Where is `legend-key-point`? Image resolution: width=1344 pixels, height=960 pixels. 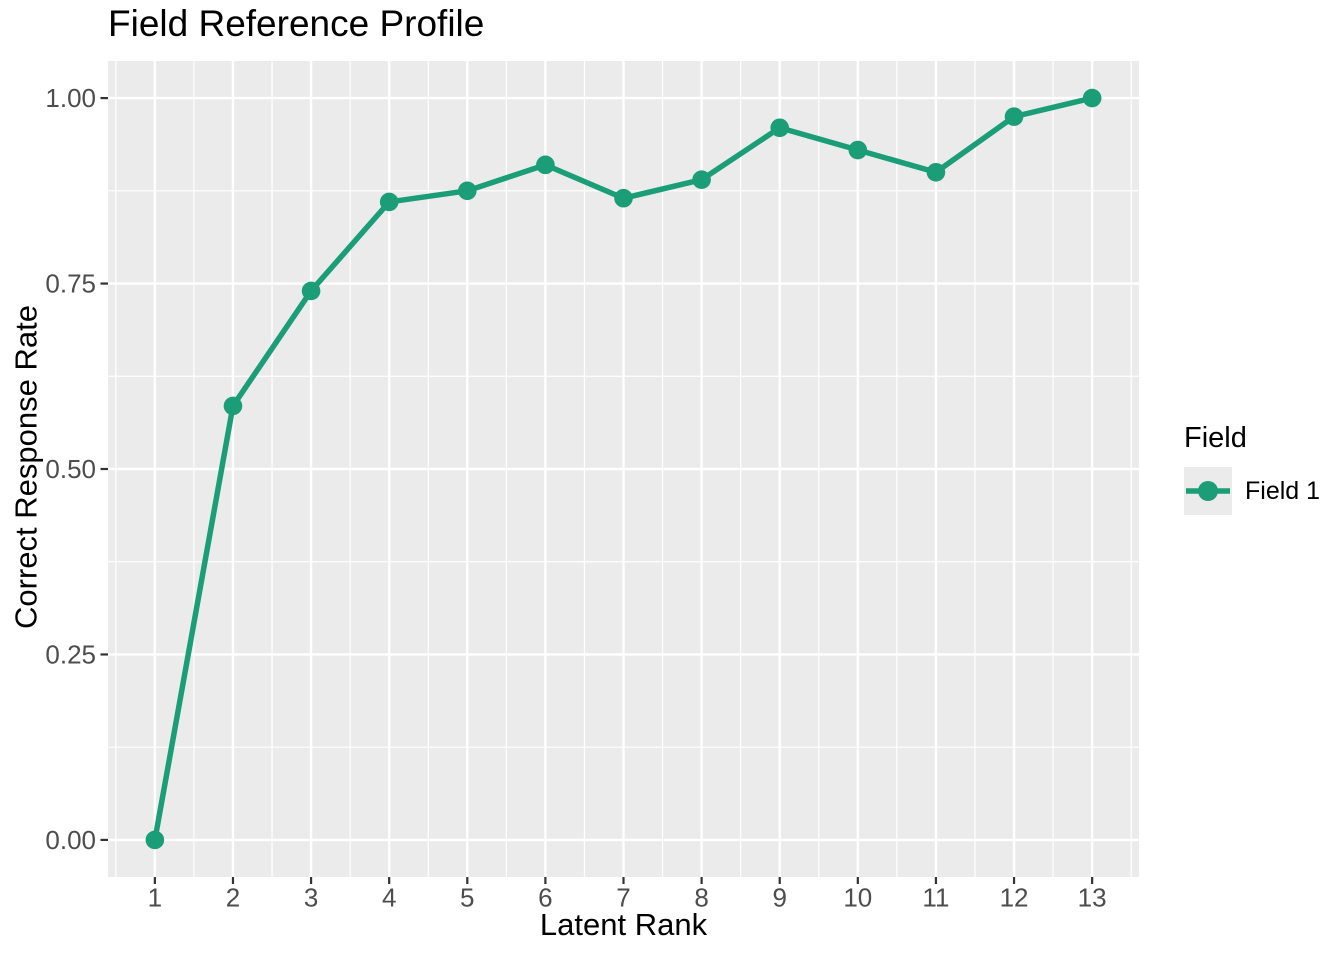 legend-key-point is located at coordinates (1208, 491).